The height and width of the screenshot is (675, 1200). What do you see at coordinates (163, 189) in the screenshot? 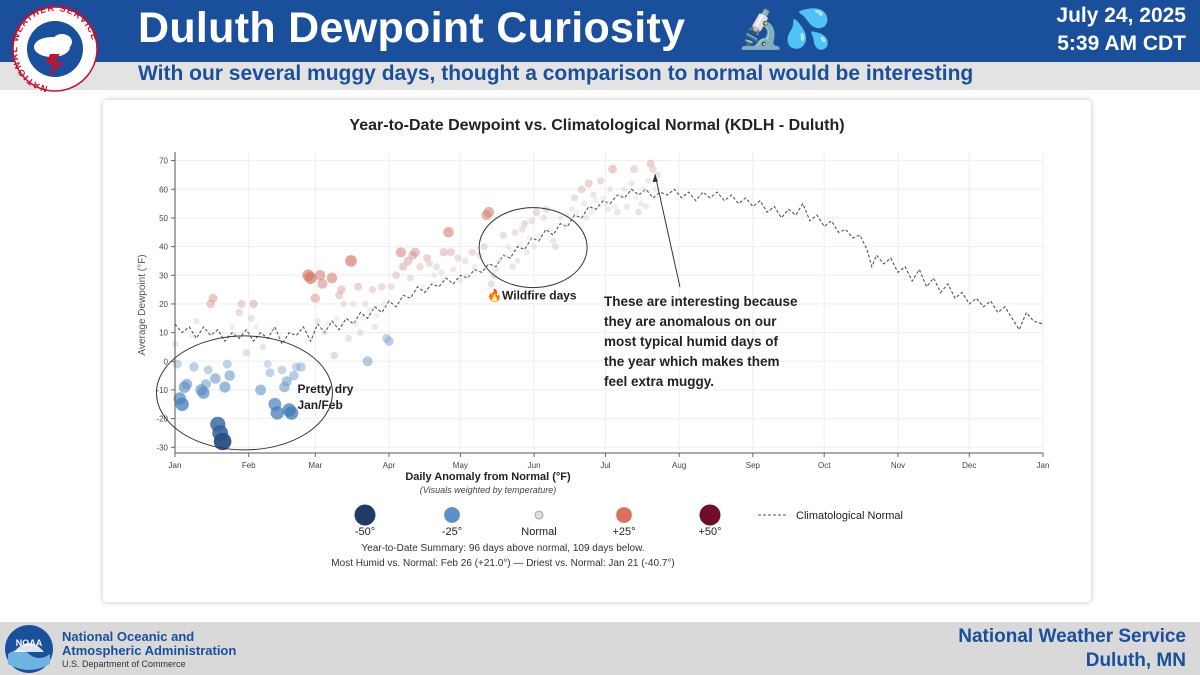
I see `y-tick-label: 60` at bounding box center [163, 189].